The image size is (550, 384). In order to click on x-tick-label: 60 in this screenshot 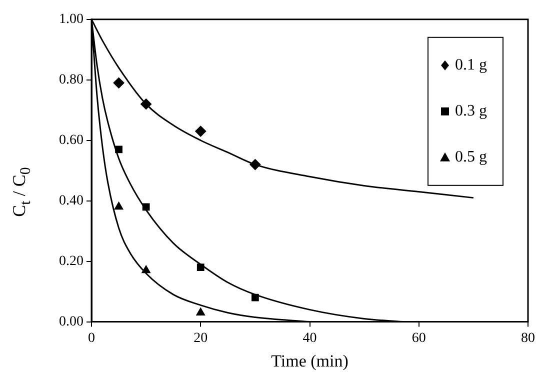, I will do `click(419, 338)`.